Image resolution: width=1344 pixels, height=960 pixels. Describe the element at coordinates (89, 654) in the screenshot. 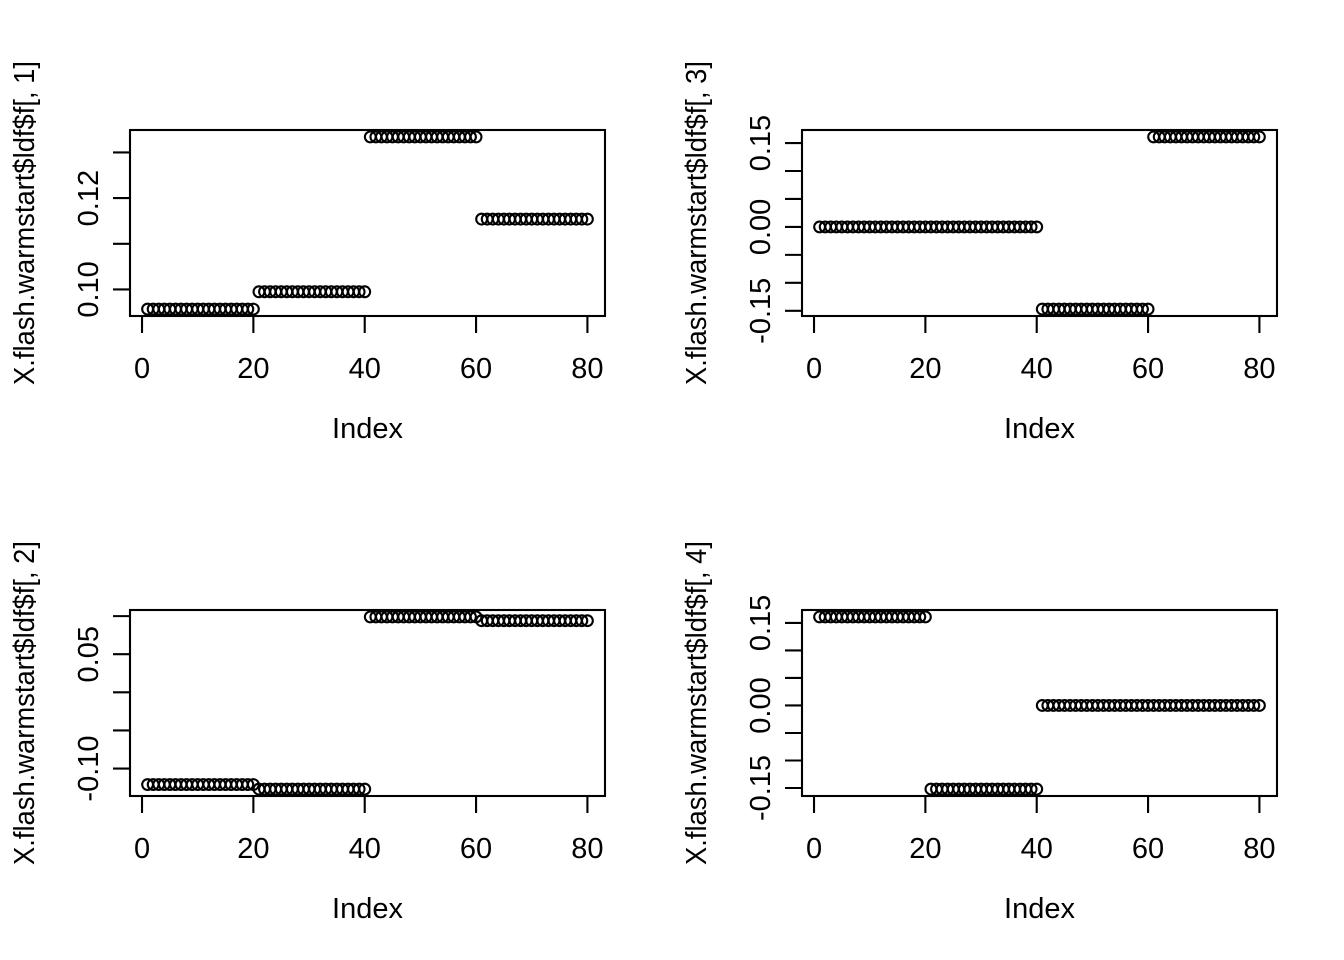

I see `y-tick-label: 0.05` at that location.